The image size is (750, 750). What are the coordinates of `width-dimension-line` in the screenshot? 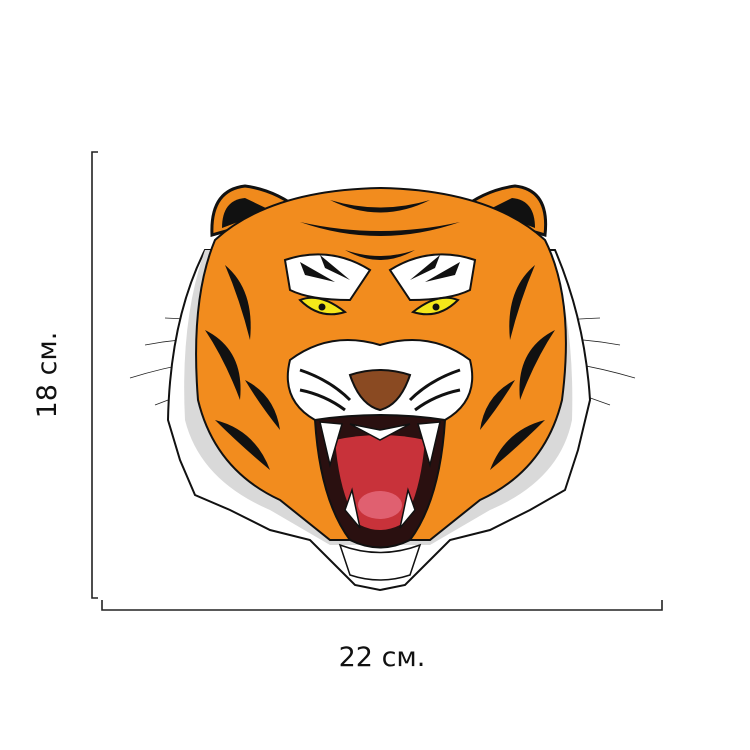 It's located at (382, 605).